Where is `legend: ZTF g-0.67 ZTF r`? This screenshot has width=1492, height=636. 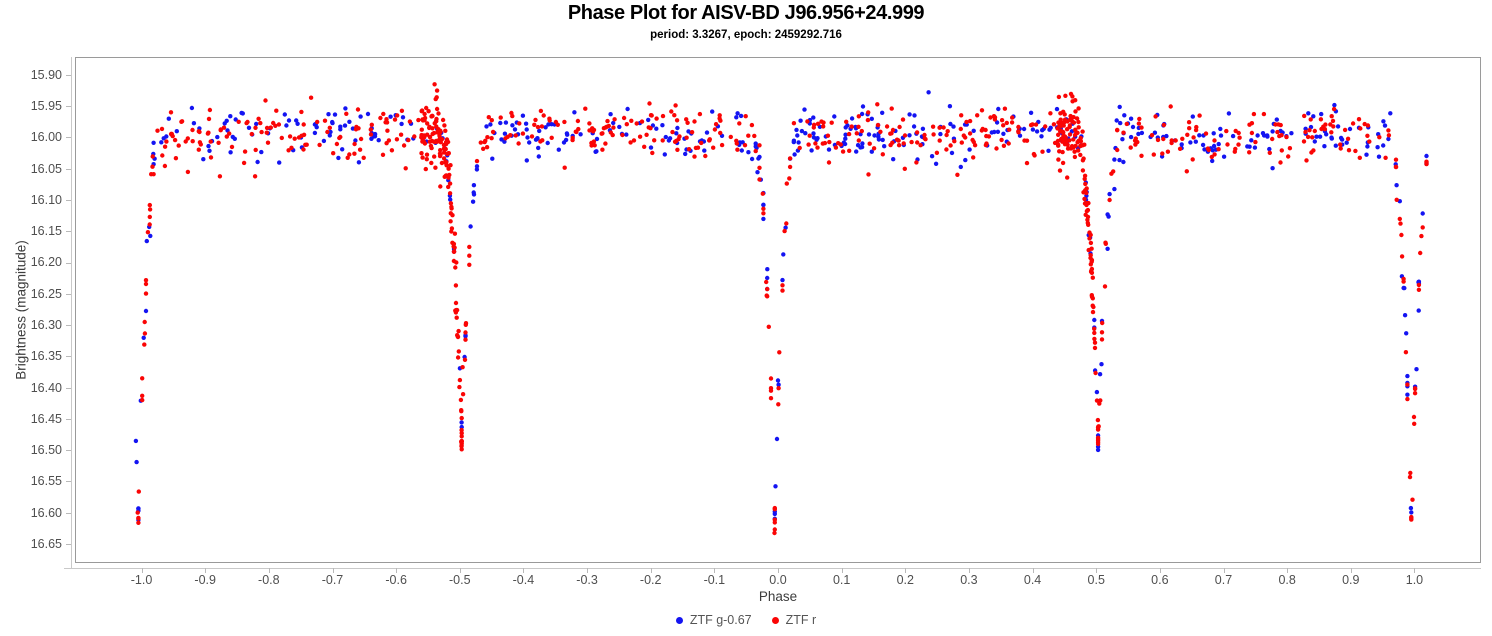
legend: ZTF g-0.67 ZTF r is located at coordinates (746, 620).